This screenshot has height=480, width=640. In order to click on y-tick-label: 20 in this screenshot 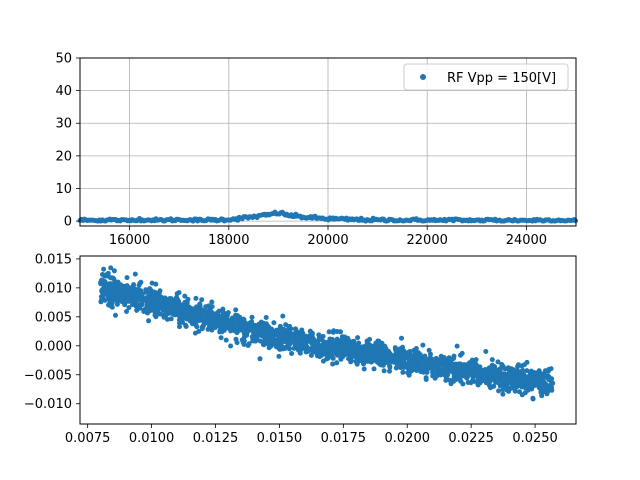, I will do `click(63, 156)`.